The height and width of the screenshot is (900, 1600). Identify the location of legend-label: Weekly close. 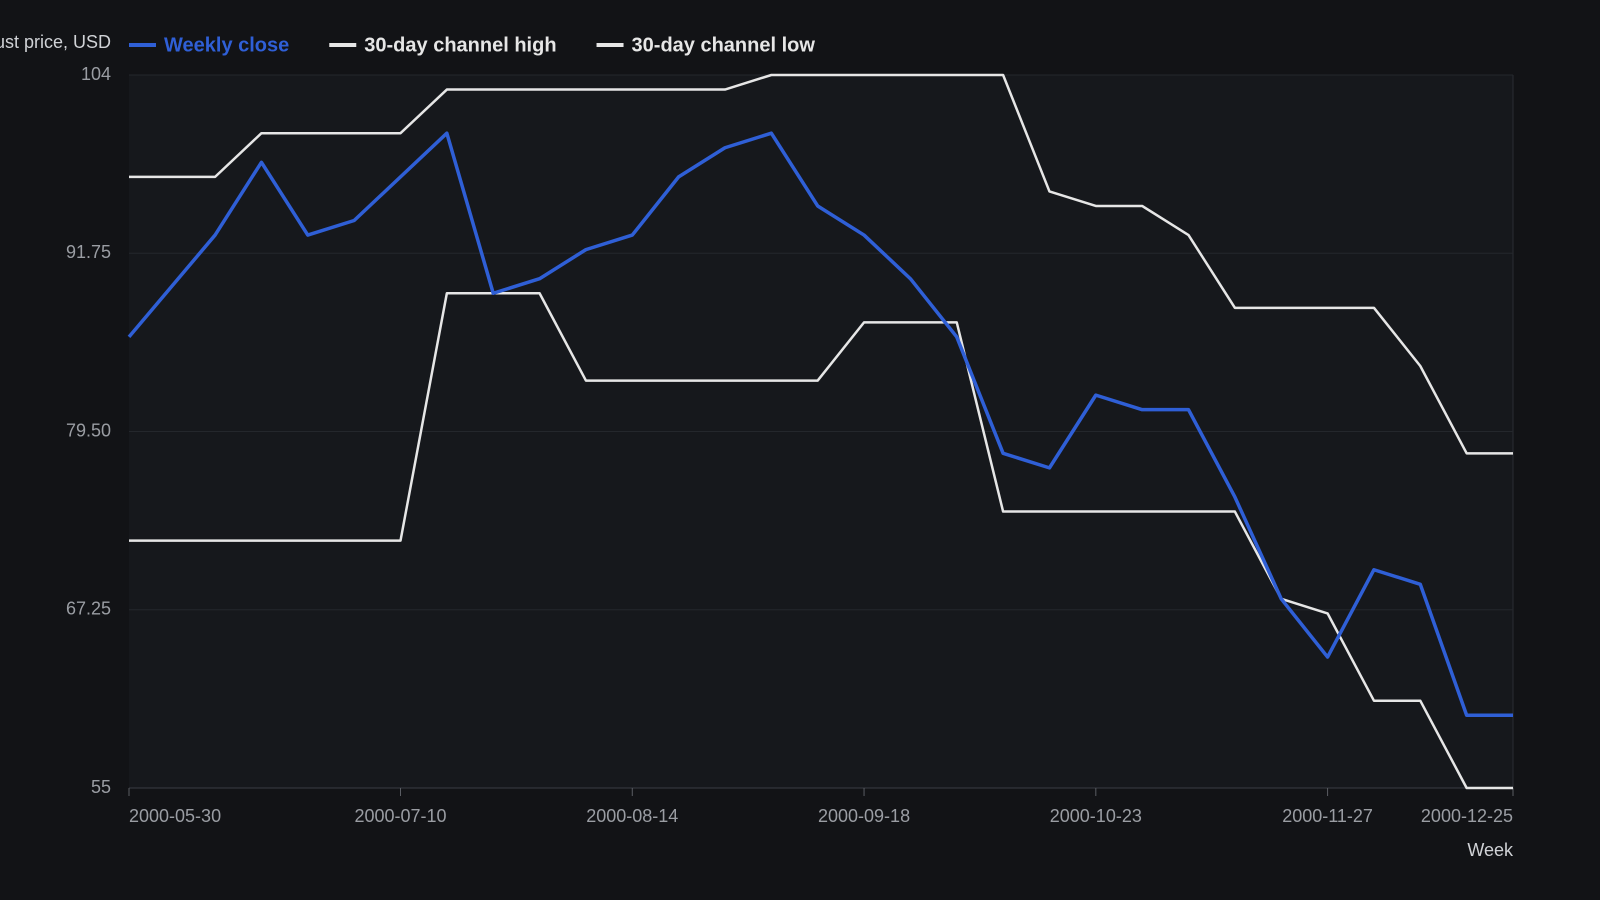
(226, 45).